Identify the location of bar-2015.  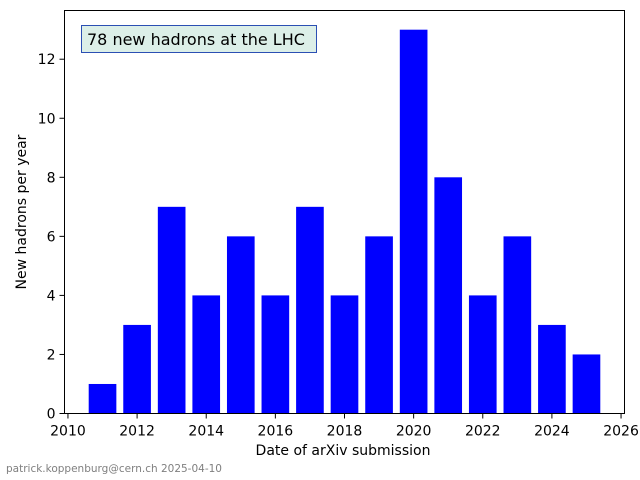
(240, 325).